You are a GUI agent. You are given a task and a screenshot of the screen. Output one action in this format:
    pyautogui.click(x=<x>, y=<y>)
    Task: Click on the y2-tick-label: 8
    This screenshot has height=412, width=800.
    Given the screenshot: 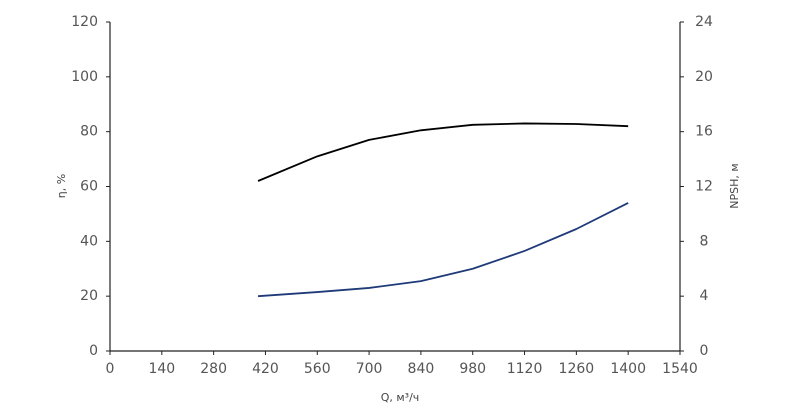 What is the action you would take?
    pyautogui.click(x=704, y=241)
    